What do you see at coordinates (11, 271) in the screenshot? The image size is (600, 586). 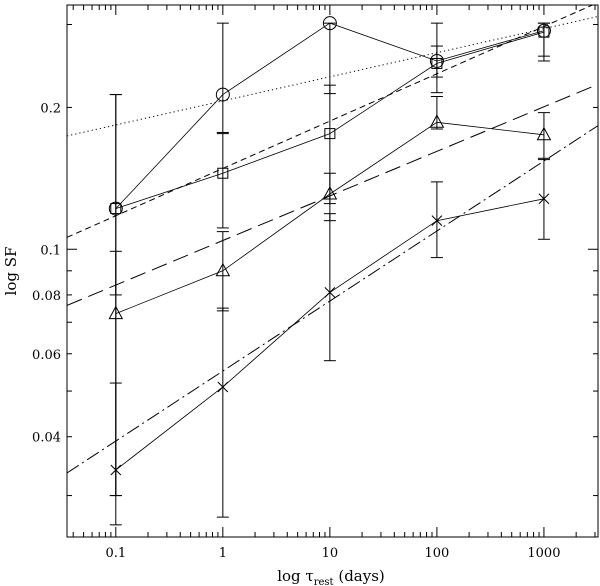 I see `y-axis-label: log SF` at bounding box center [11, 271].